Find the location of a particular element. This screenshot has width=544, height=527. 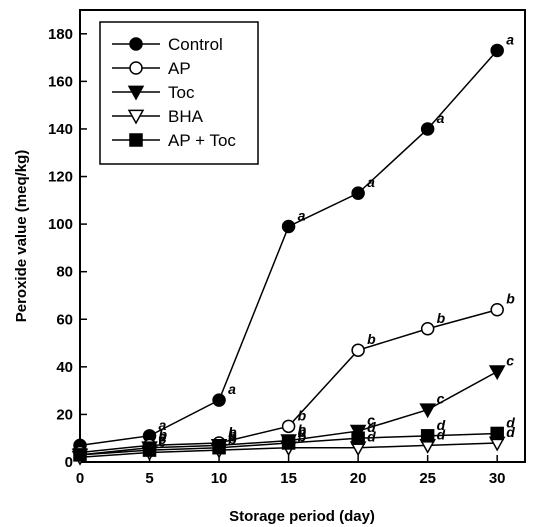

y-tick-label: 160 is located at coordinates (60, 81).